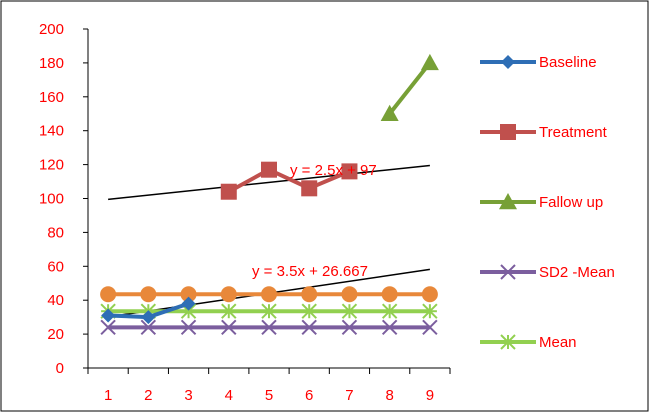 This screenshot has height=418, width=650. Describe the element at coordinates (55, 334) in the screenshot. I see `y-tick-label: 20` at that location.